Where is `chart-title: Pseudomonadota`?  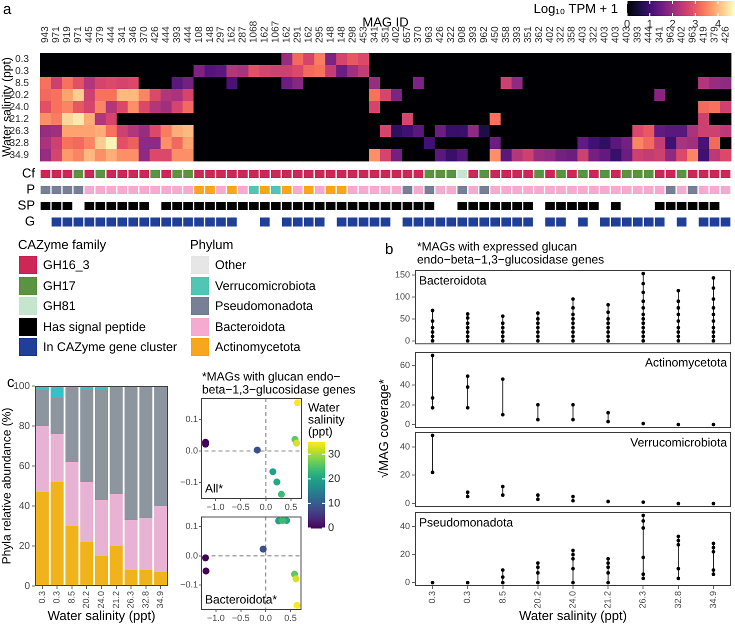
chart-title: Pseudomonadota is located at coordinates (466, 522).